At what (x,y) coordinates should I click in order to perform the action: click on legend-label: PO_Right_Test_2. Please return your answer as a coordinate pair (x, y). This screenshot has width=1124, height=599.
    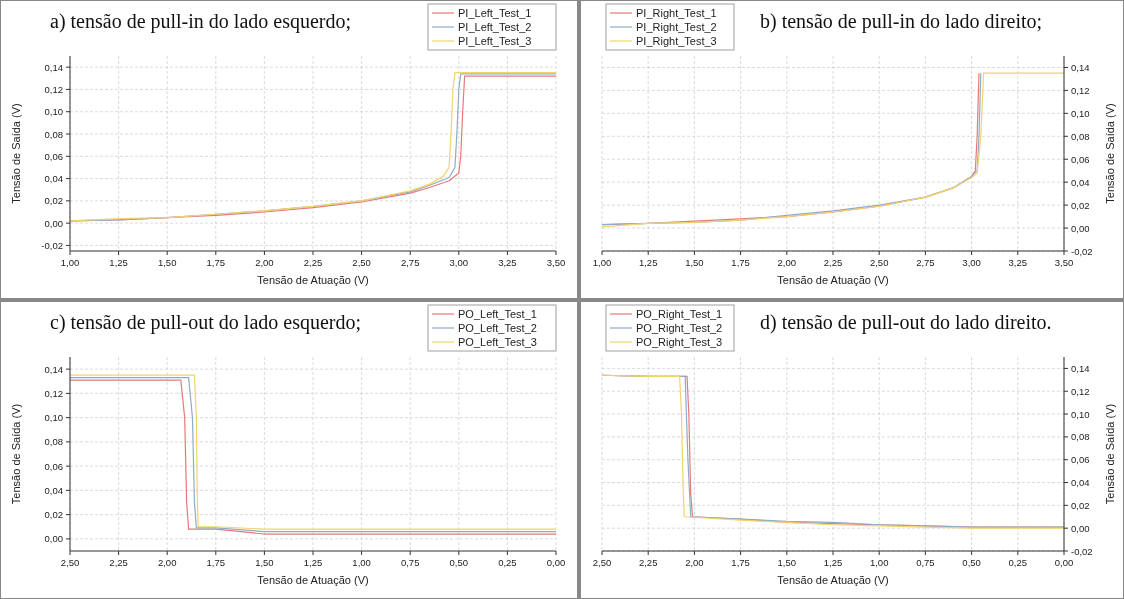
    Looking at the image, I should click on (679, 328).